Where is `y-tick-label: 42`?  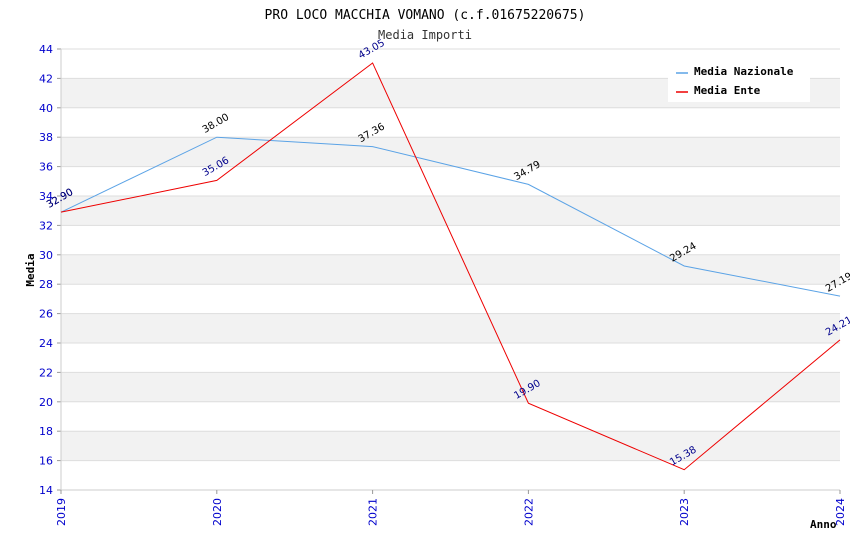
y-tick-label: 42 is located at coordinates (46, 78).